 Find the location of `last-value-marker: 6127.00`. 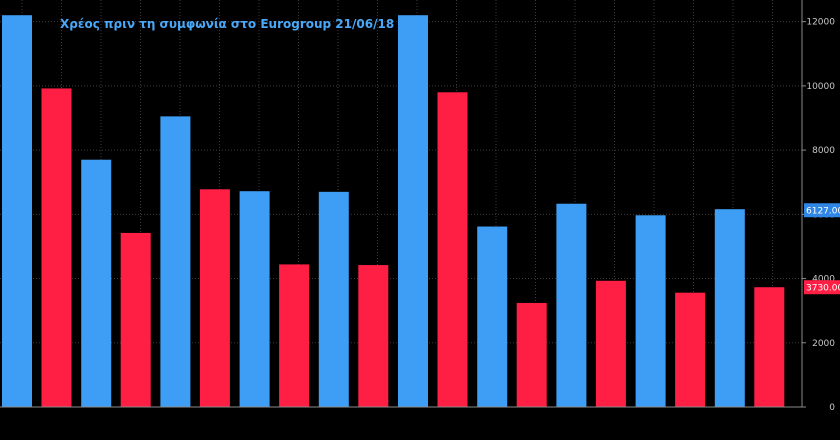

last-value-marker: 6127.00 is located at coordinates (822, 210).